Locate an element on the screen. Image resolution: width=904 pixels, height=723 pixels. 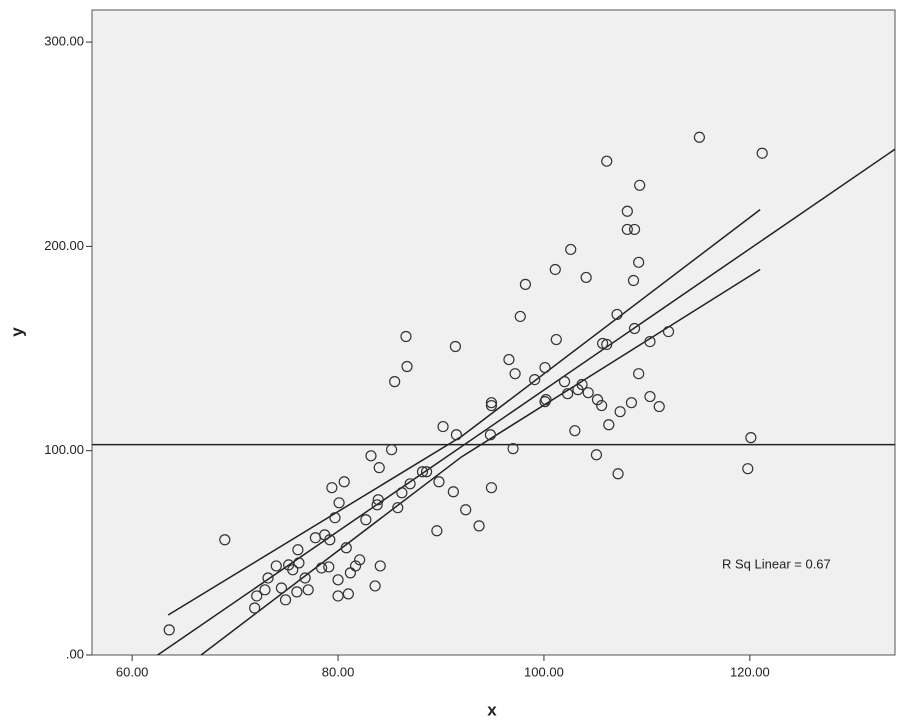
y-tick-label: .00 is located at coordinates (75, 653).